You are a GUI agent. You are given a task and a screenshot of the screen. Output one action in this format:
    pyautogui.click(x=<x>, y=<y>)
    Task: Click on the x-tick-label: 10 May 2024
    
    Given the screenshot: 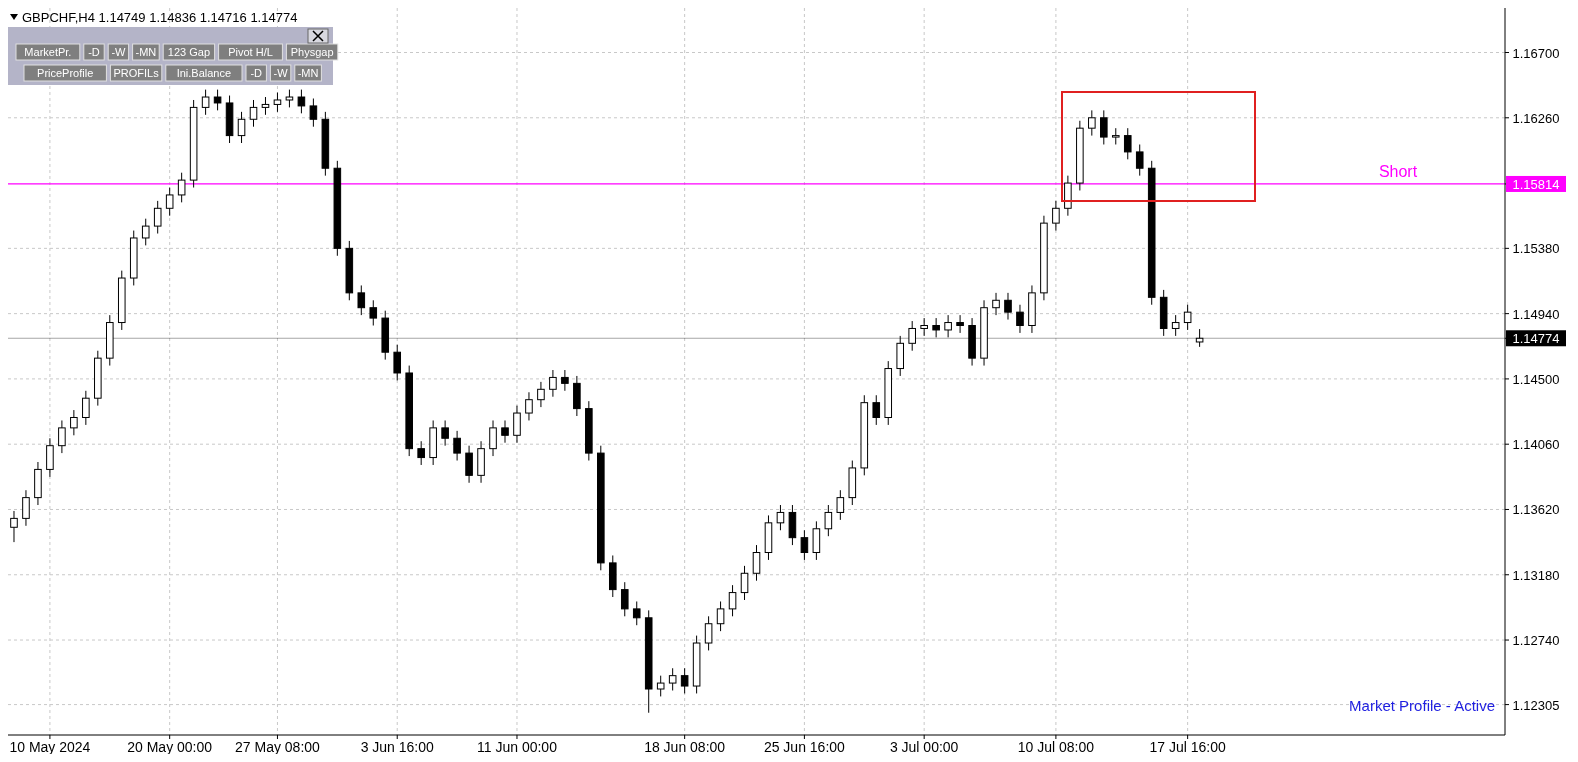 What is the action you would take?
    pyautogui.click(x=50, y=747)
    